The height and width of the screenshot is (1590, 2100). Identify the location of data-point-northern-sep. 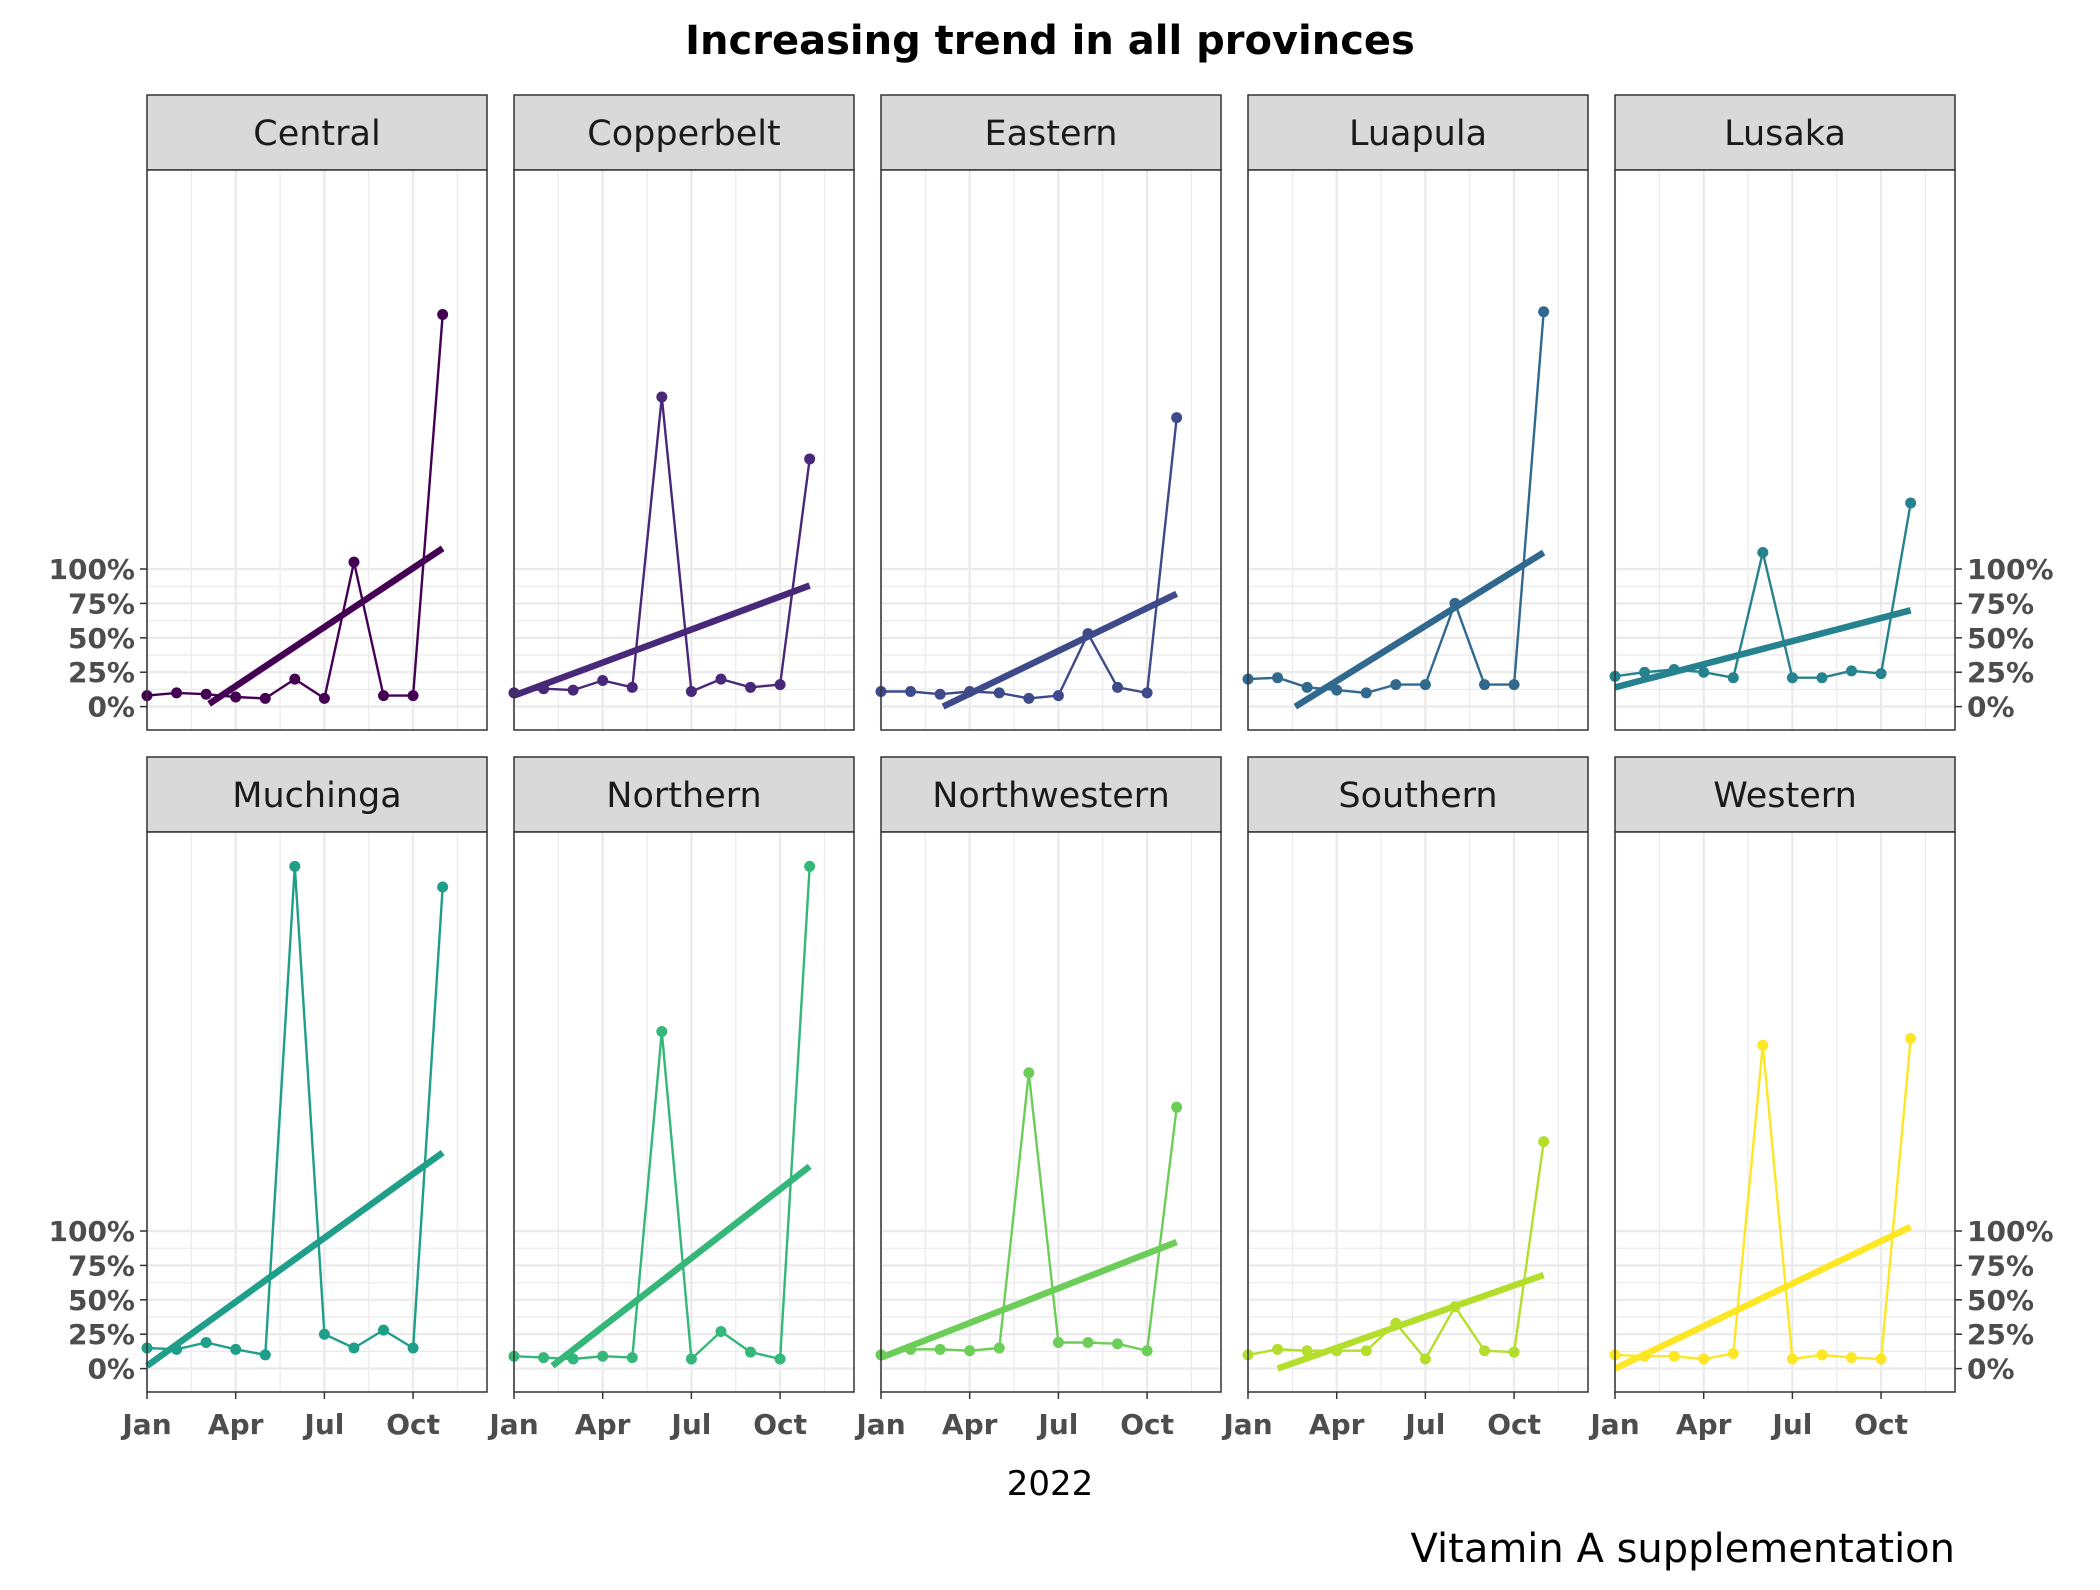
(751, 1352).